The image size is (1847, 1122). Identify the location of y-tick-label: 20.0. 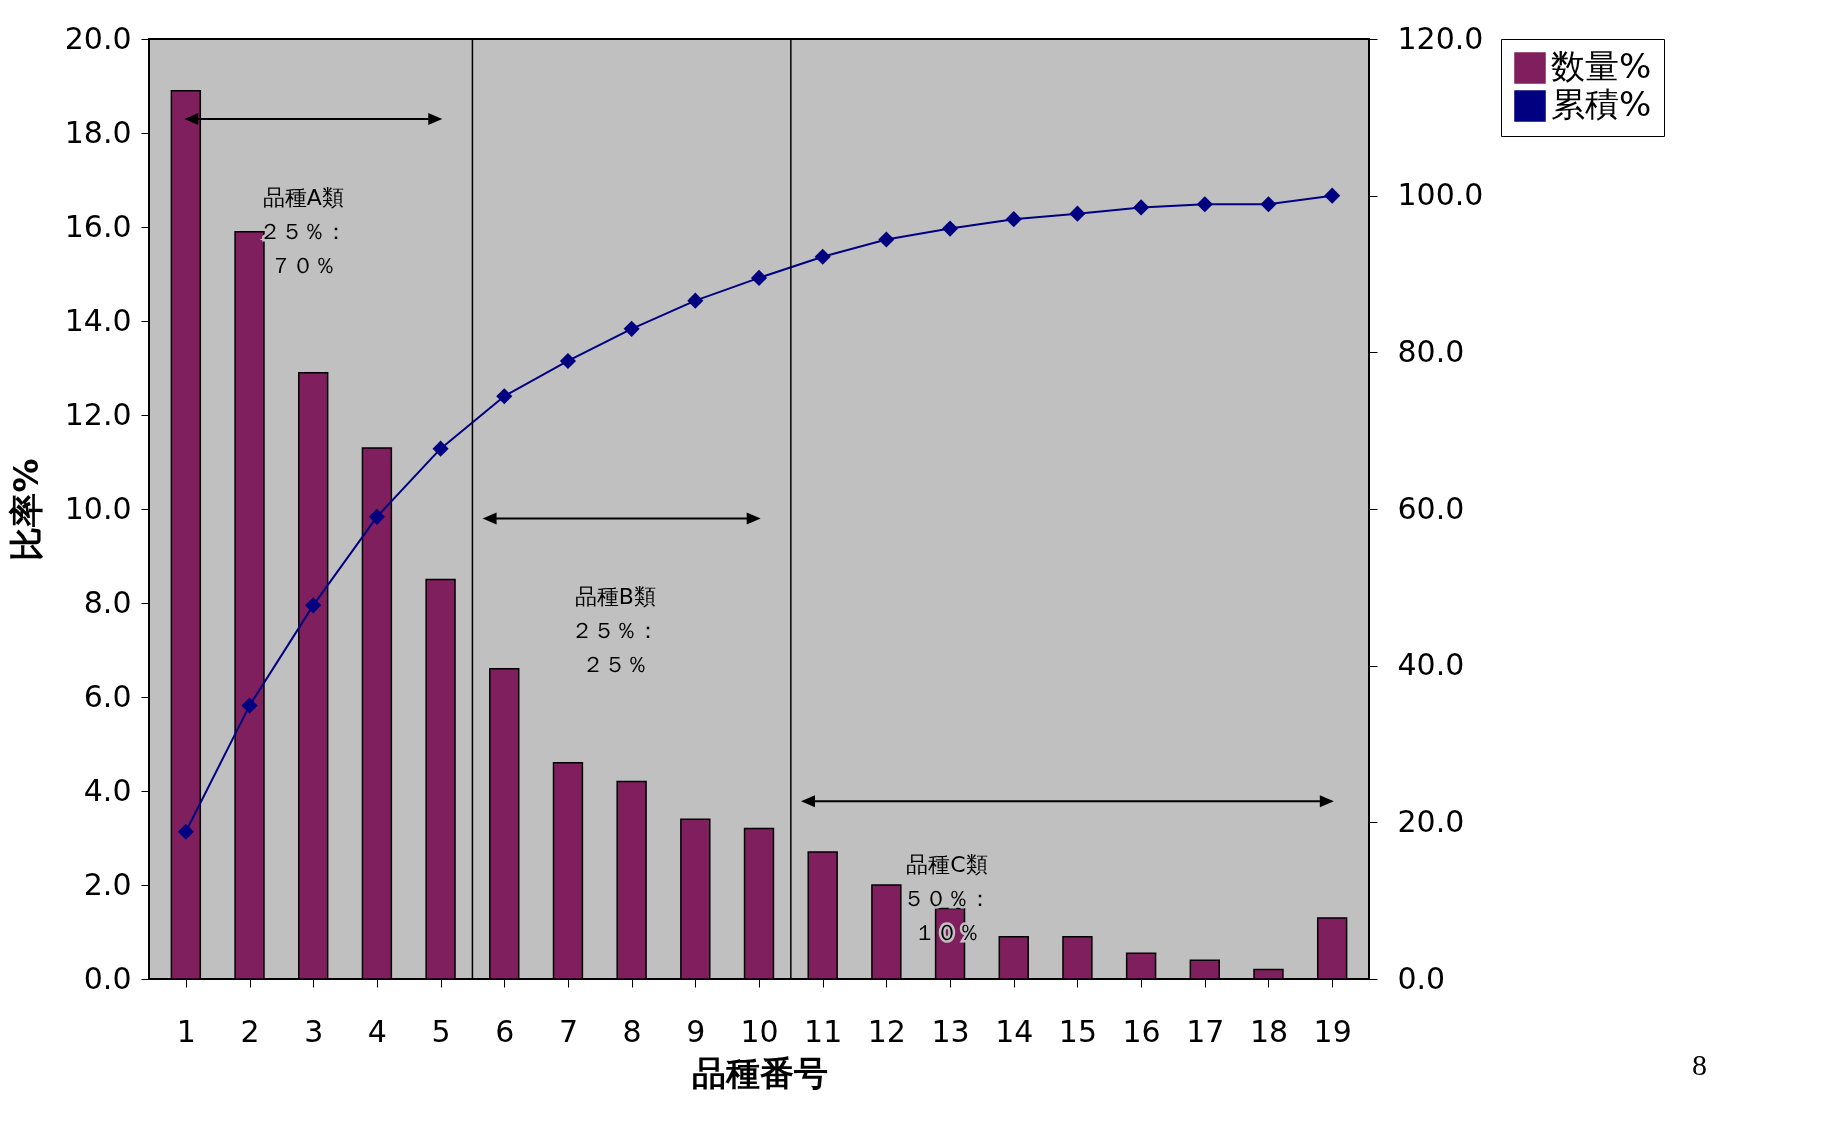
(98, 38).